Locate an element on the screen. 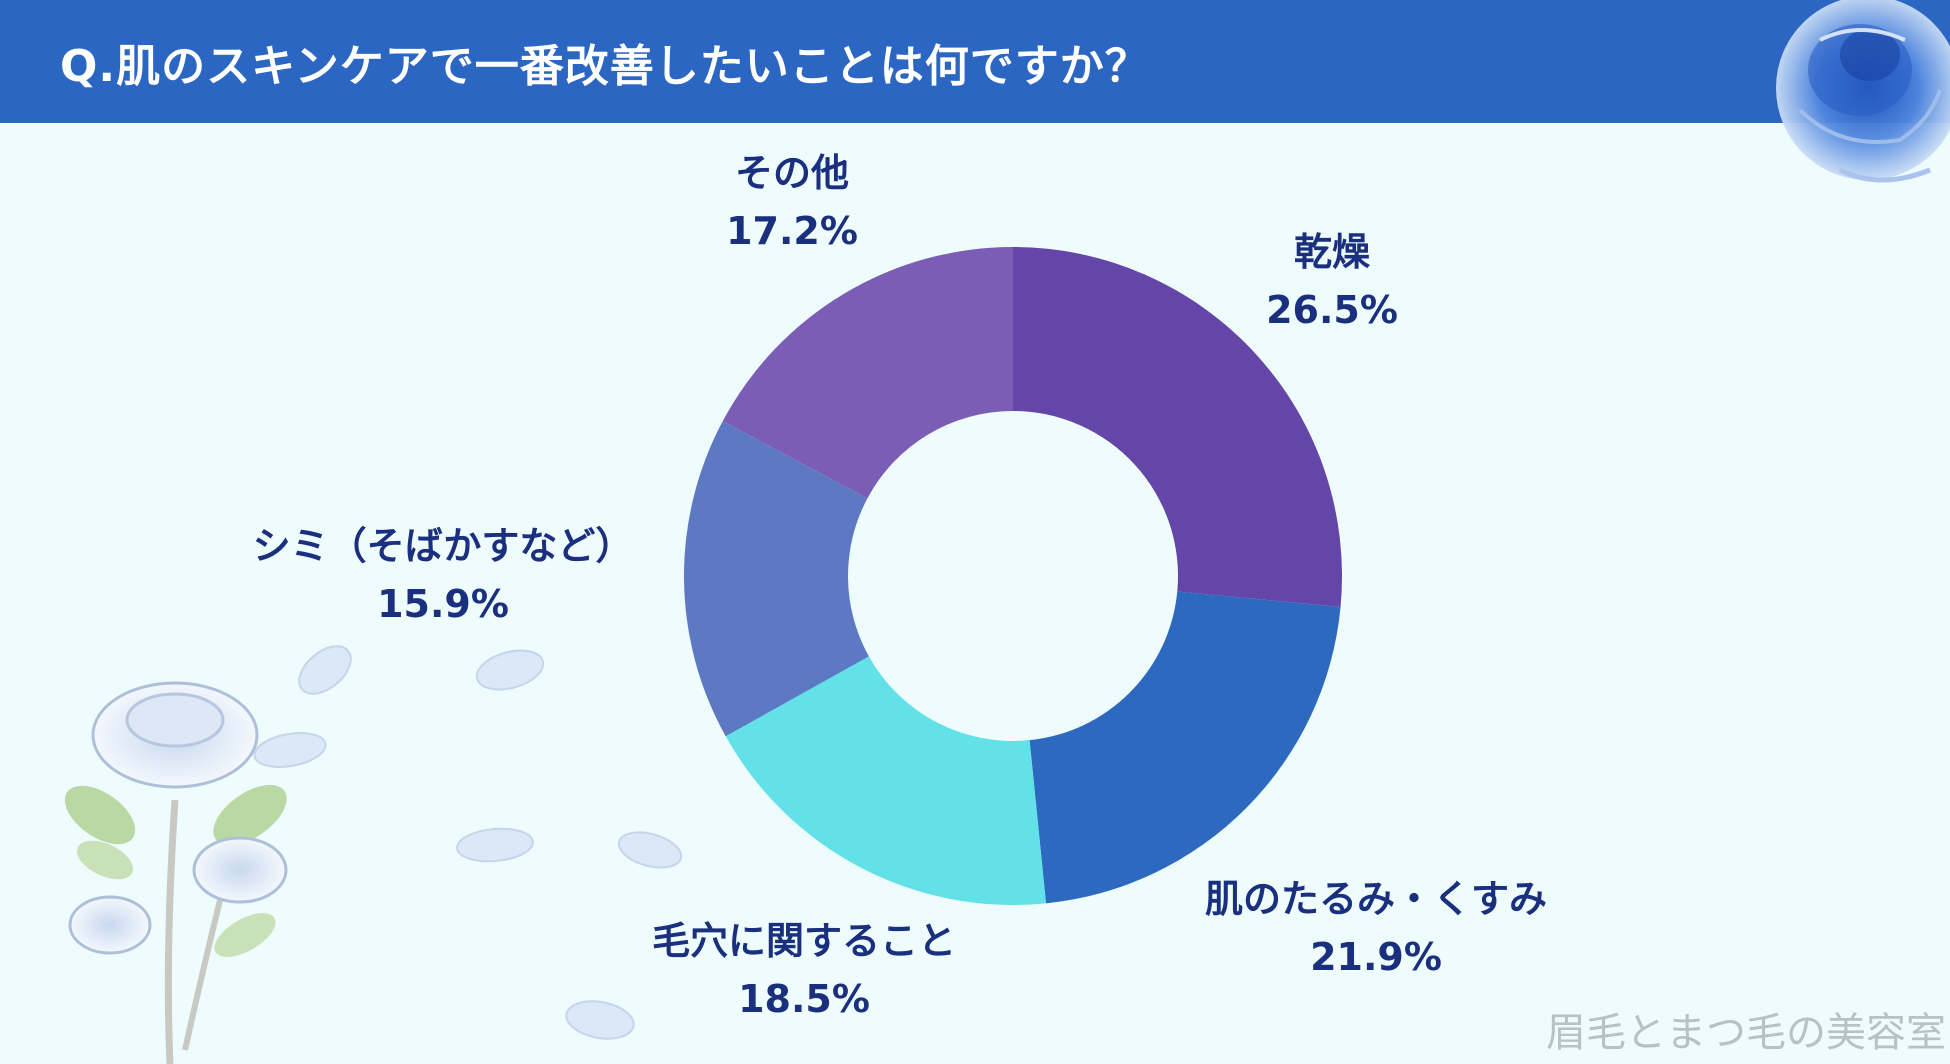 Image resolution: width=1950 pixels, height=1064 pixels. page-title: Q.肌のスキンケアで一番改善したいことは何ですか？ is located at coordinates (605, 66).